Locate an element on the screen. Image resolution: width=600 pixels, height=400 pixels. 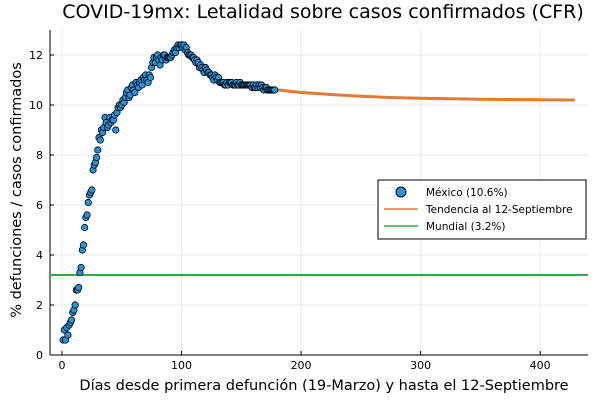
y-tick-label: 12 is located at coordinates (36, 55).